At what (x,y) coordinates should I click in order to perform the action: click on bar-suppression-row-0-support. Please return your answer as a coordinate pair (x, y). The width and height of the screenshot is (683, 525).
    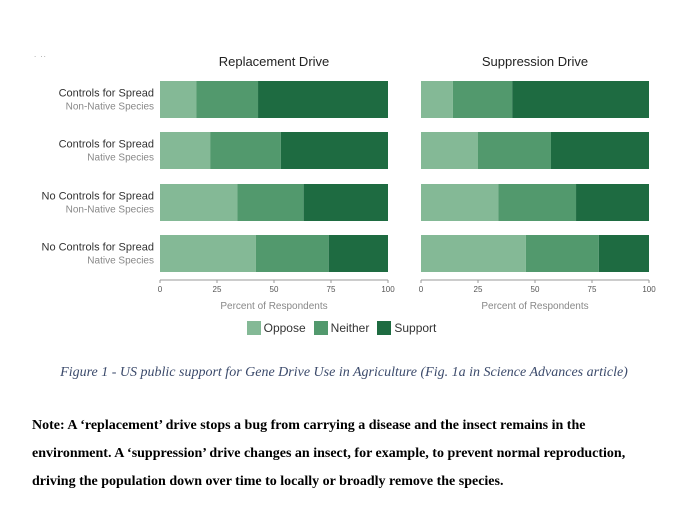
    Looking at the image, I should click on (580, 99).